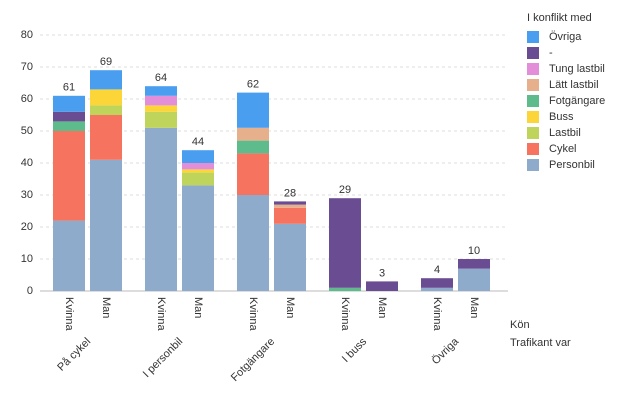  I want to click on y-tick-label: 70, so click(27, 67).